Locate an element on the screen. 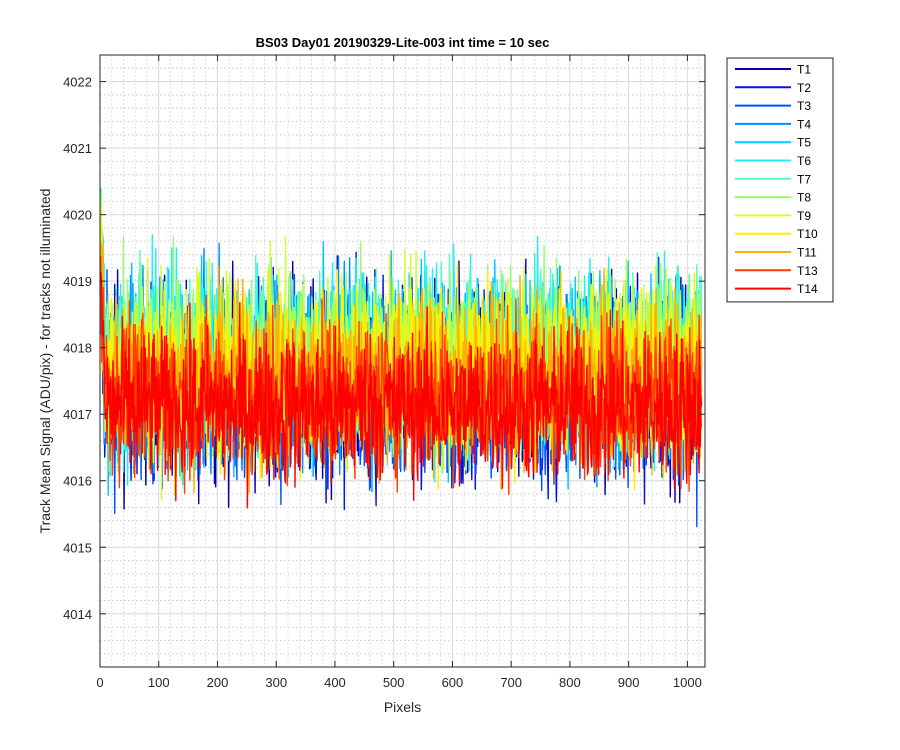  legend-label: T9 is located at coordinates (804, 216).